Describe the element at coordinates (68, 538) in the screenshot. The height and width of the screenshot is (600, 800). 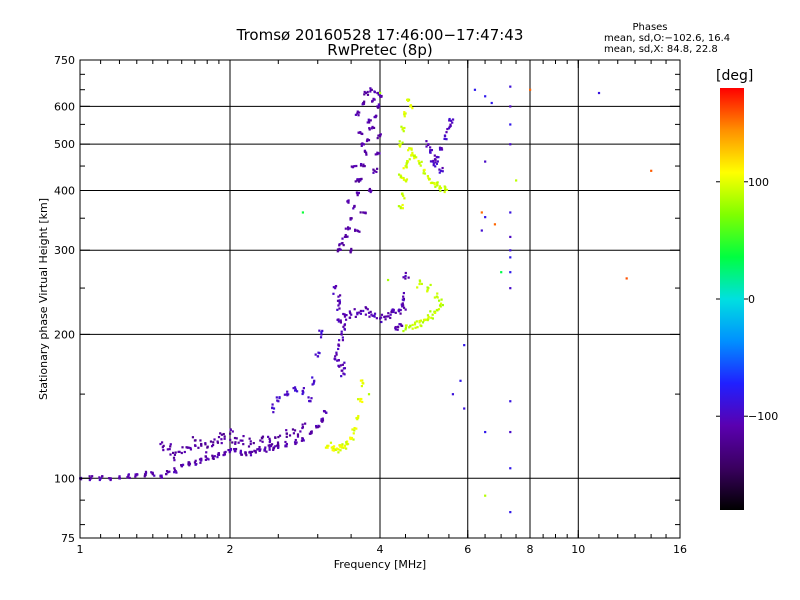
I see `y-tick-label: 75` at that location.